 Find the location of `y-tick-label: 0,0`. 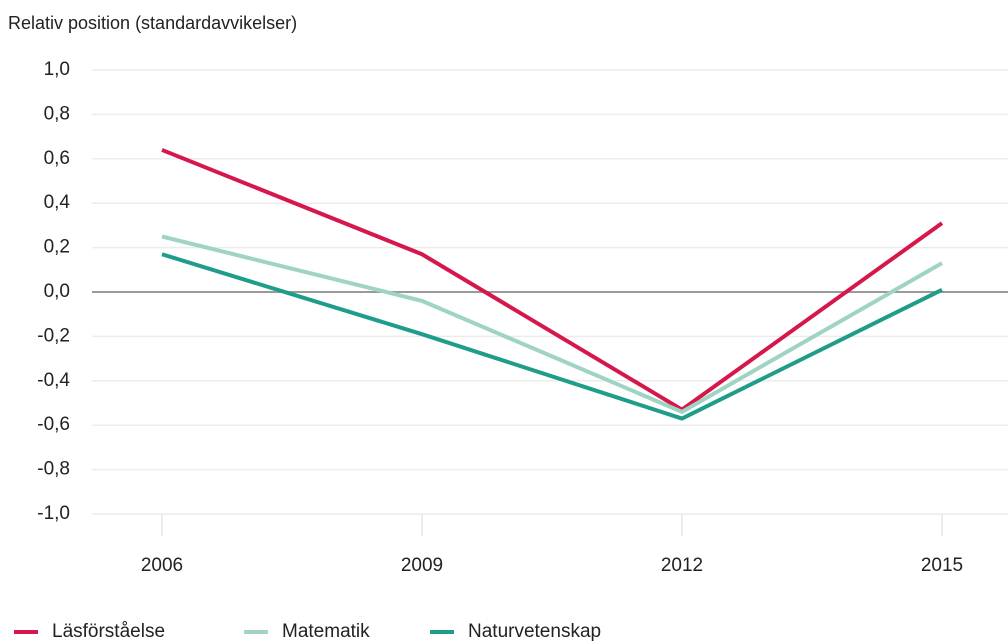

y-tick-label: 0,0 is located at coordinates (57, 291).